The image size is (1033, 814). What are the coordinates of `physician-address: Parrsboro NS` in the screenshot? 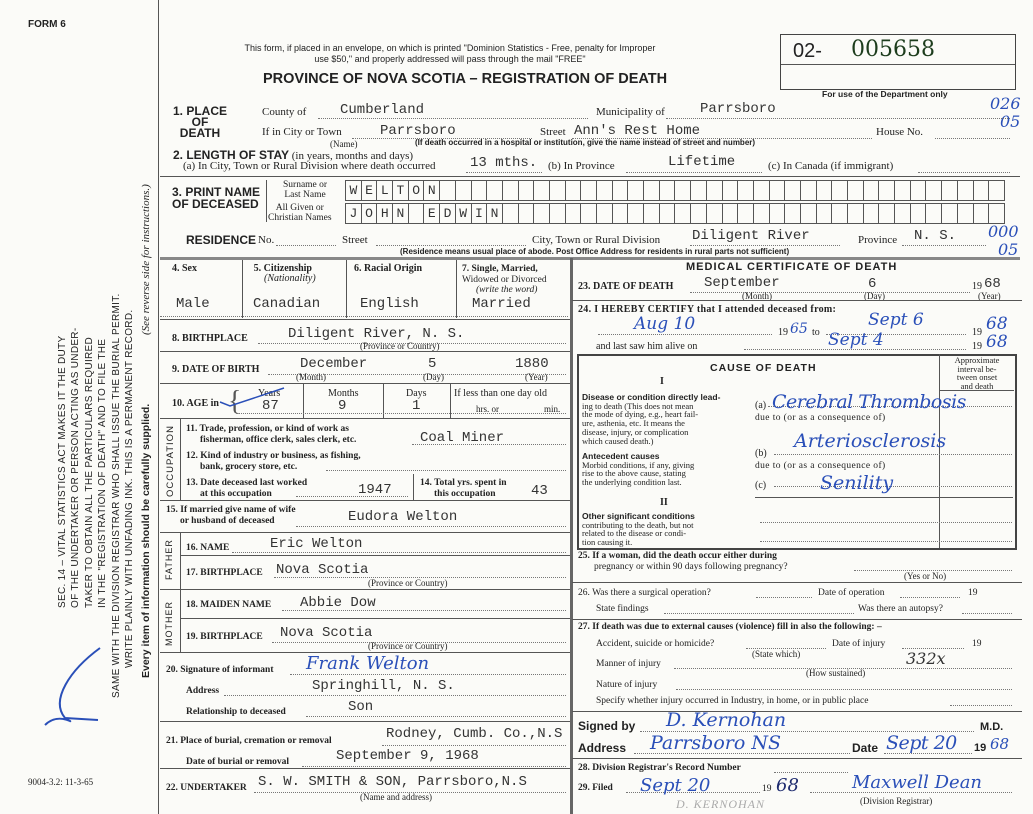 It's located at (715, 743).